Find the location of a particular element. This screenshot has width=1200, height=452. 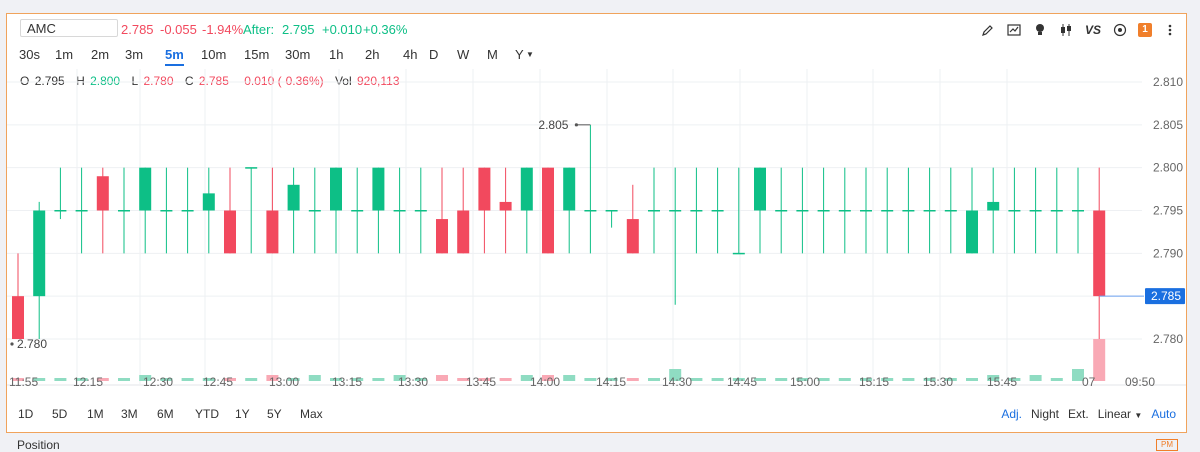

chart-options: Adj. Night Ext. Linear ▼ Auto is located at coordinates (1088, 414).